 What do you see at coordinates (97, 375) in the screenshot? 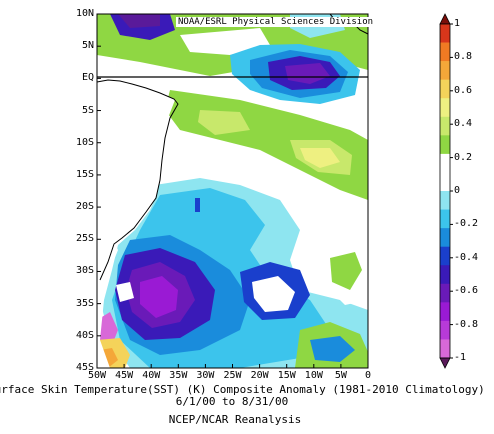
I see `lon-label: 50W` at bounding box center [97, 375].